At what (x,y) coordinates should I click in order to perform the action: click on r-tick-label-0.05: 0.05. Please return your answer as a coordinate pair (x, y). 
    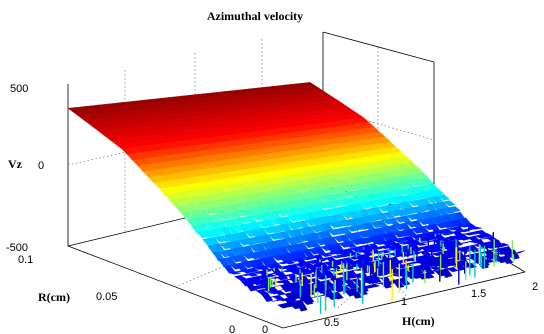
    Looking at the image, I should click on (106, 297).